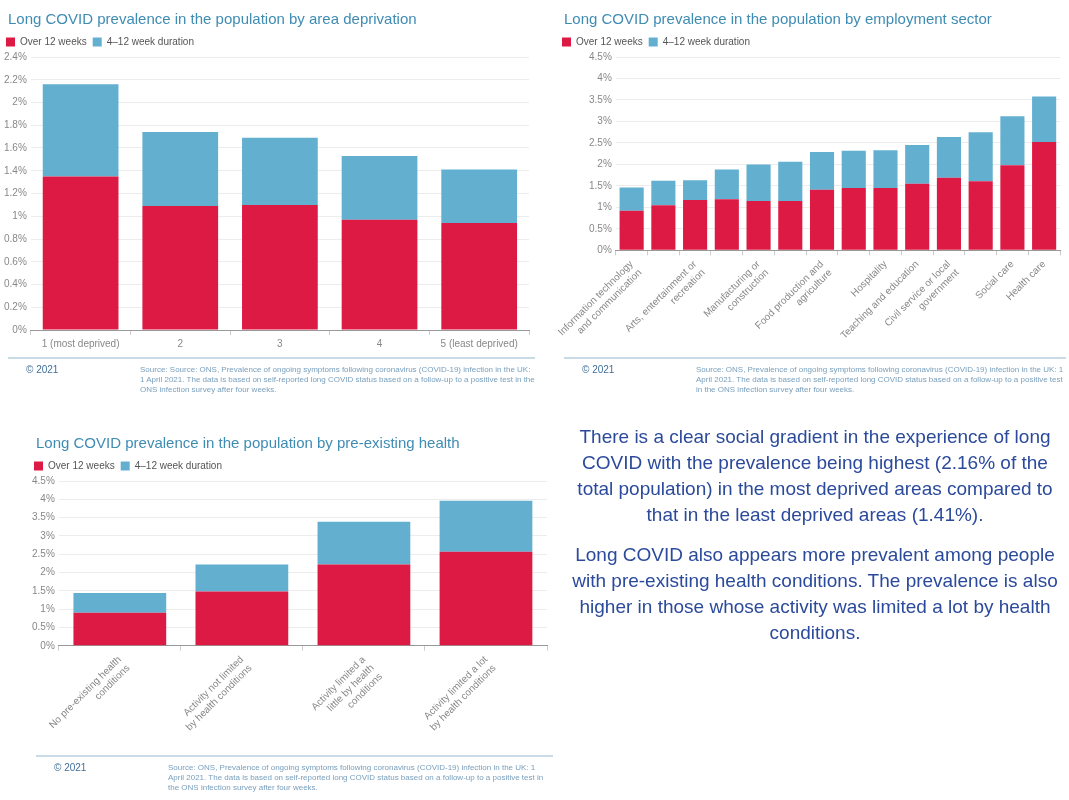 The height and width of the screenshot is (800, 1069). I want to click on x-tick-label: 3, so click(280, 343).